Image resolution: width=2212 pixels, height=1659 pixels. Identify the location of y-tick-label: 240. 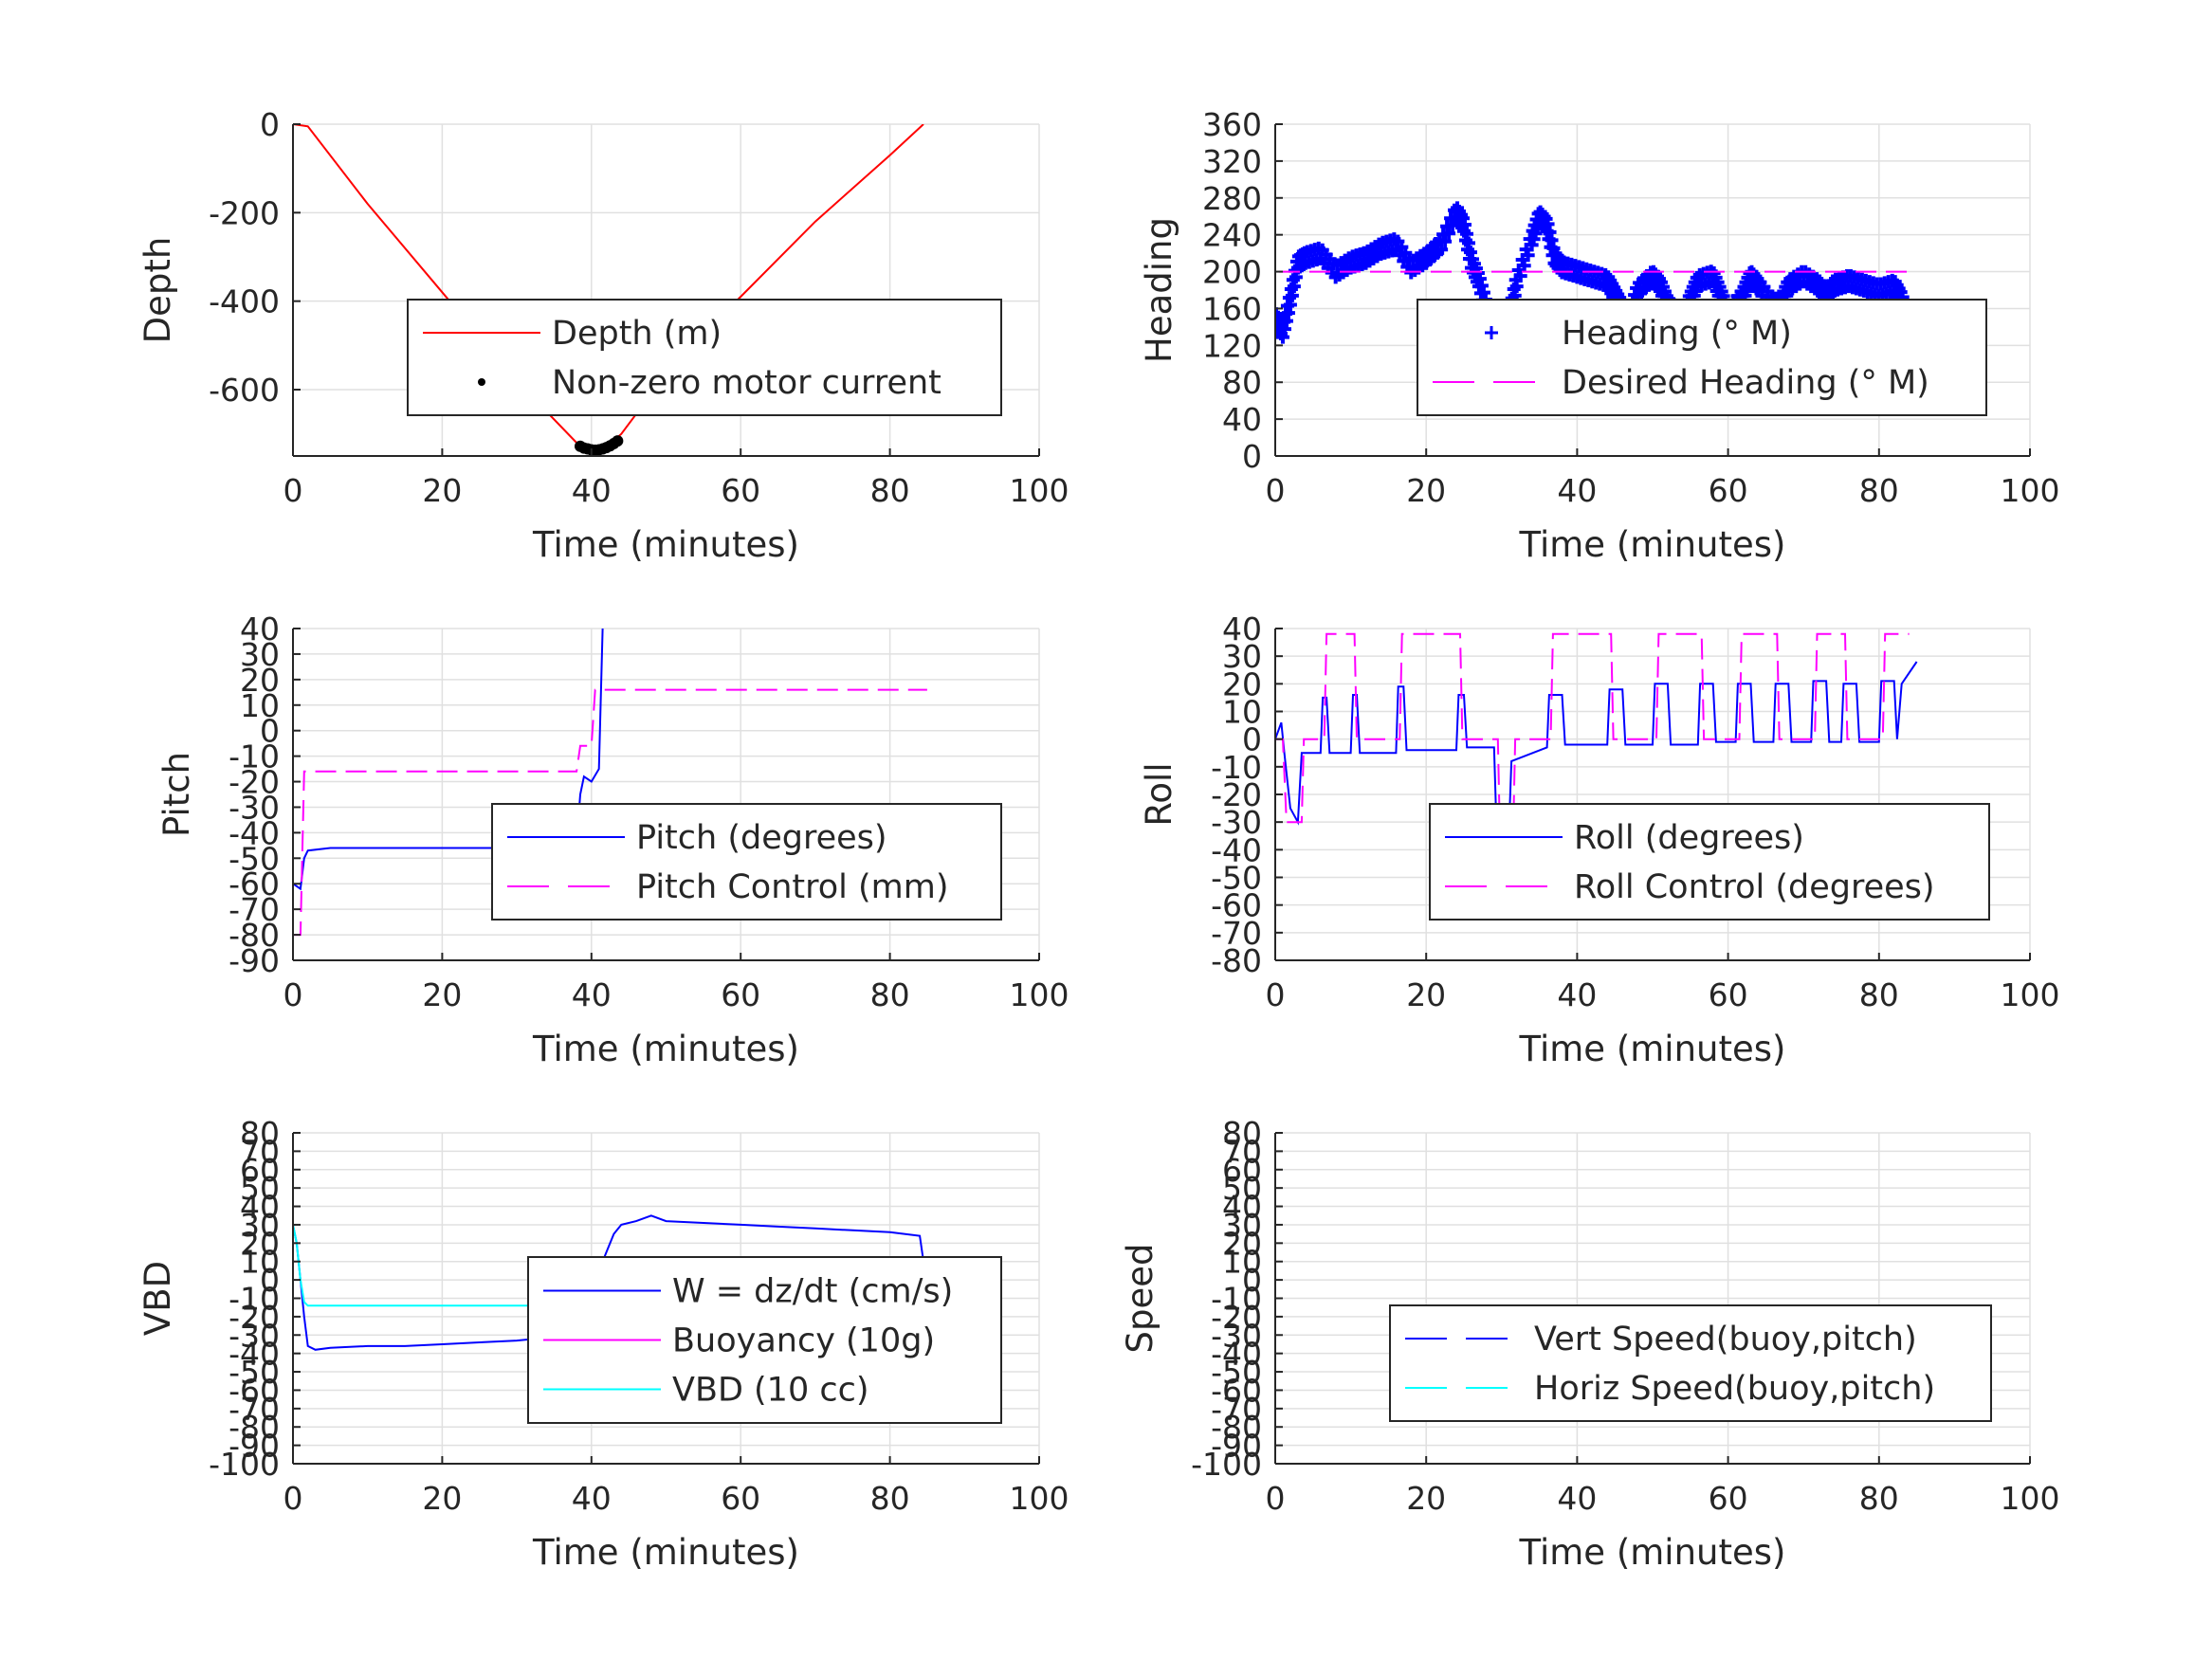
(1232, 235).